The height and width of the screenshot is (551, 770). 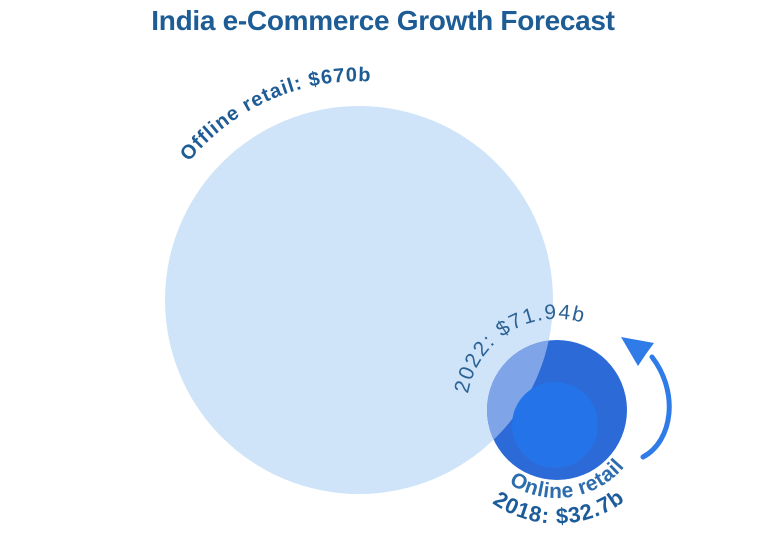 I want to click on online-2018-bubble, so click(x=555, y=425).